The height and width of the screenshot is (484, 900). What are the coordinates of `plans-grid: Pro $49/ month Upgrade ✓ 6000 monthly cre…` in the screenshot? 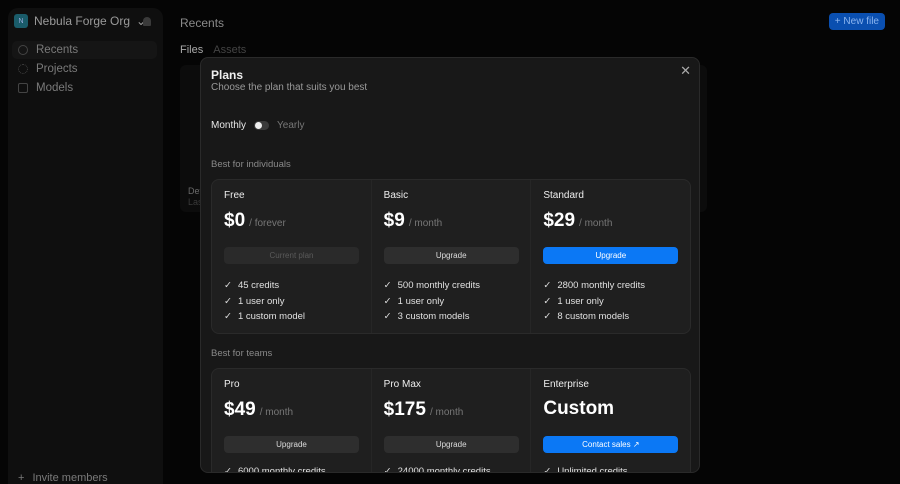 It's located at (451, 420).